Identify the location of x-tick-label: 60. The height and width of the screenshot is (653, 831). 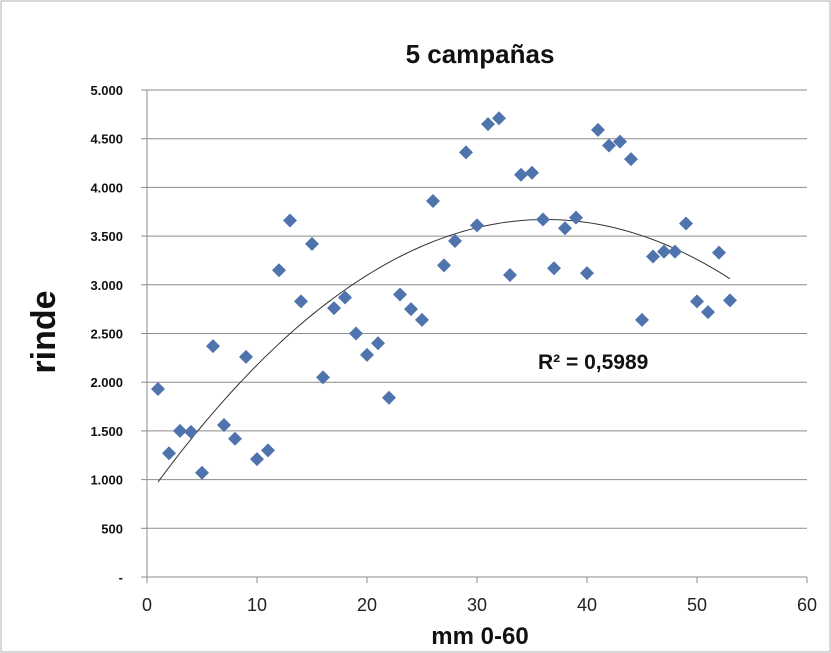
(807, 605).